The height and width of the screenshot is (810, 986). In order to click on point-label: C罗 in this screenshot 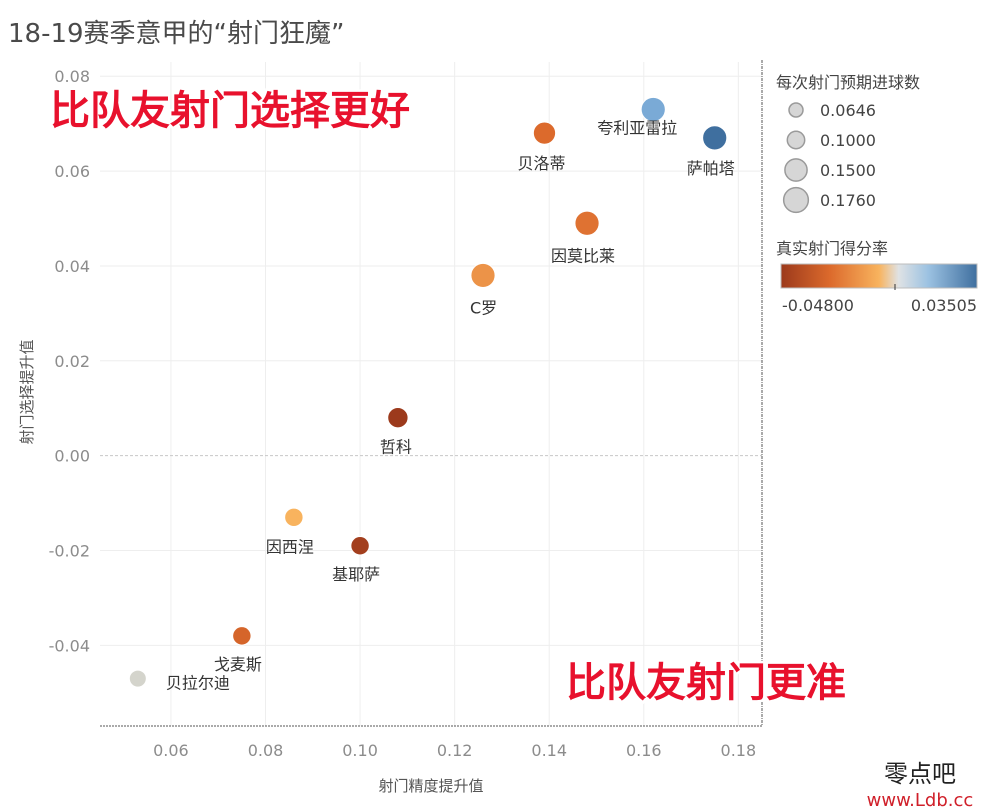, I will do `click(483, 307)`.